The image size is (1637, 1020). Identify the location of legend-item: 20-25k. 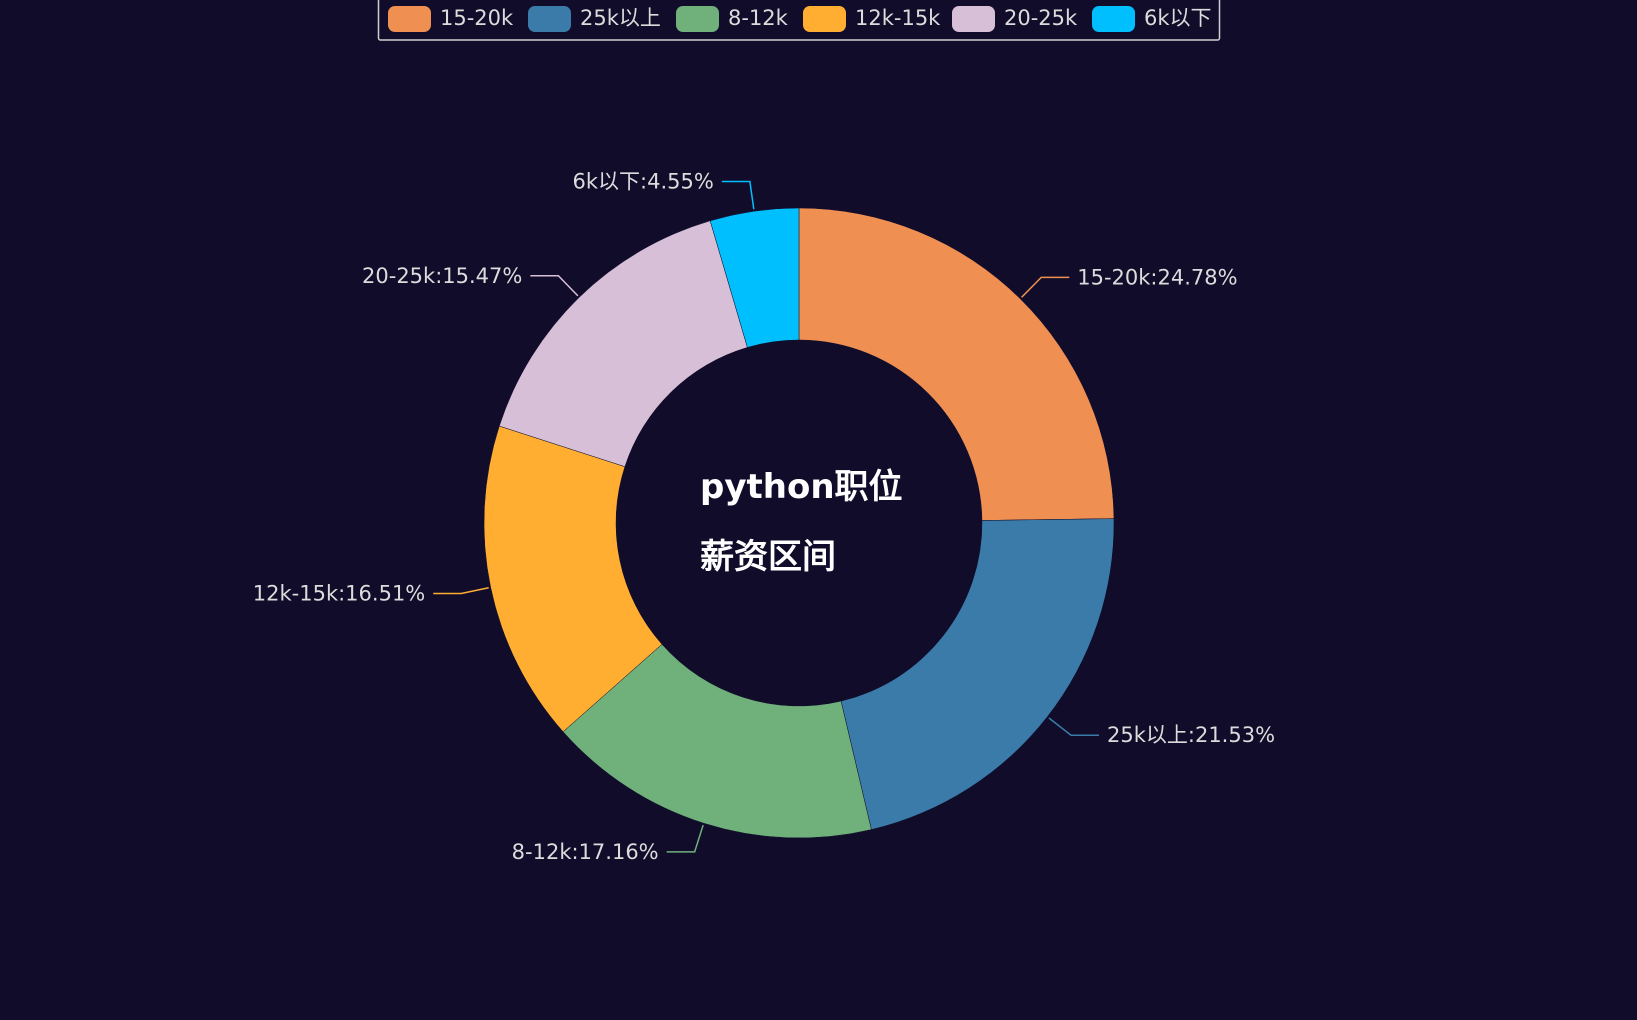
(1015, 19).